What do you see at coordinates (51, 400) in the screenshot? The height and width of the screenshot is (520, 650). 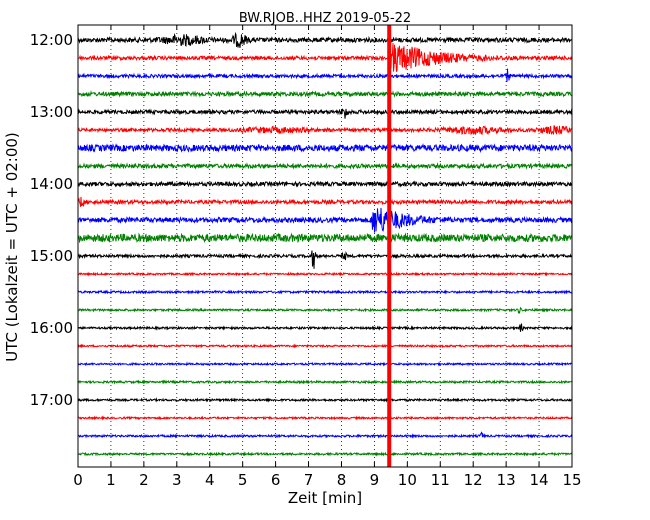 I see `y-tick-label: 17:00` at bounding box center [51, 400].